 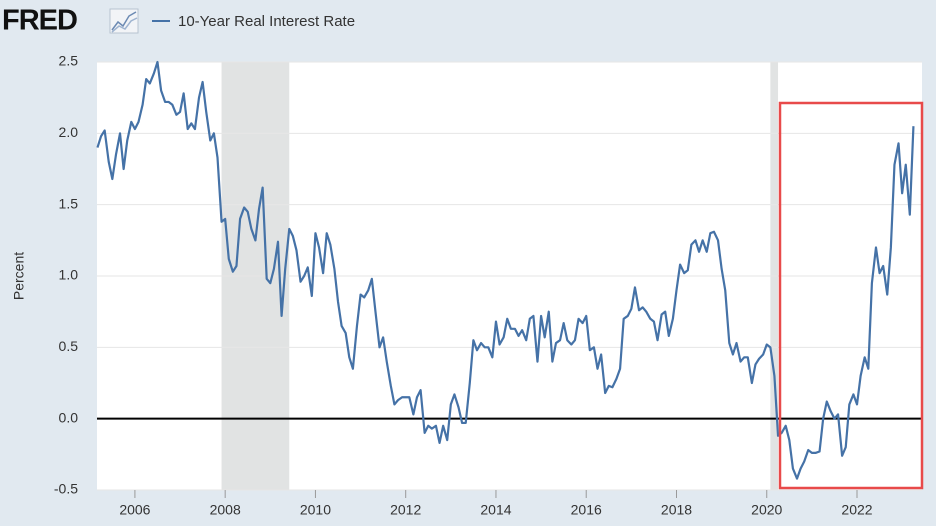 What do you see at coordinates (69, 275) in the screenshot?
I see `y-tick-label: 1.0` at bounding box center [69, 275].